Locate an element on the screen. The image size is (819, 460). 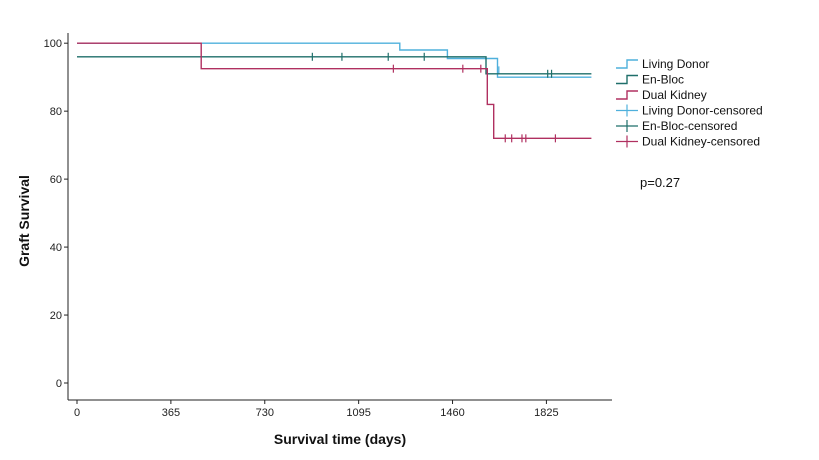
legend-label: En-Bloc-censored is located at coordinates (689, 126).